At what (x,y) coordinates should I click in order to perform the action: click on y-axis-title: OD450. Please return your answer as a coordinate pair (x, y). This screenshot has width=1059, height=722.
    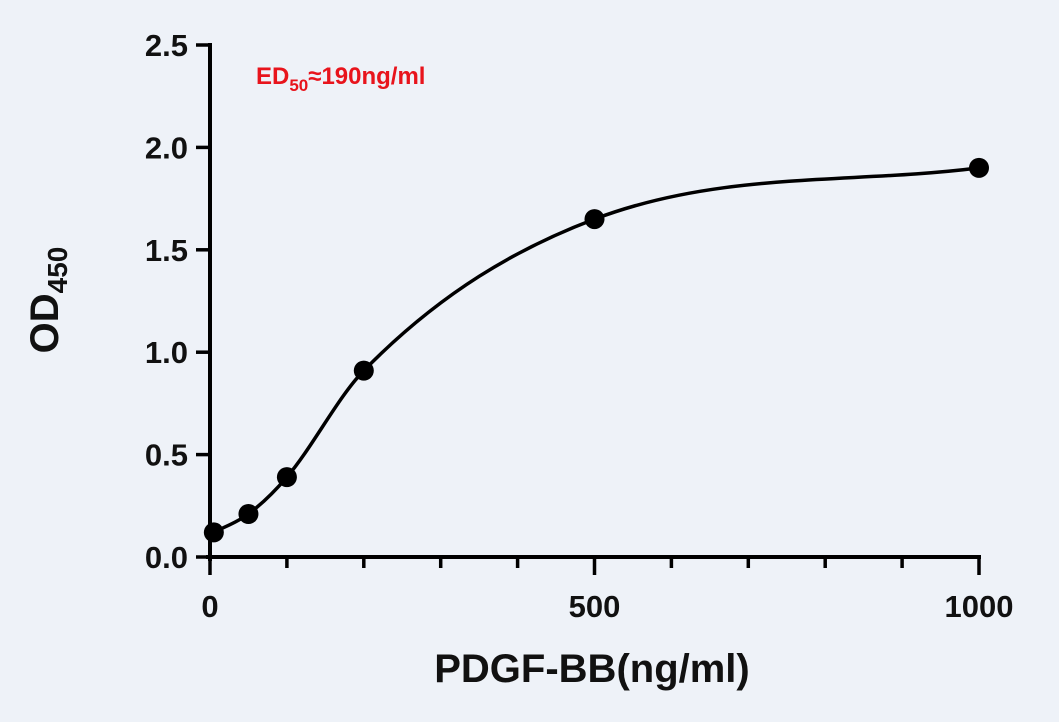
    Looking at the image, I should click on (48, 300).